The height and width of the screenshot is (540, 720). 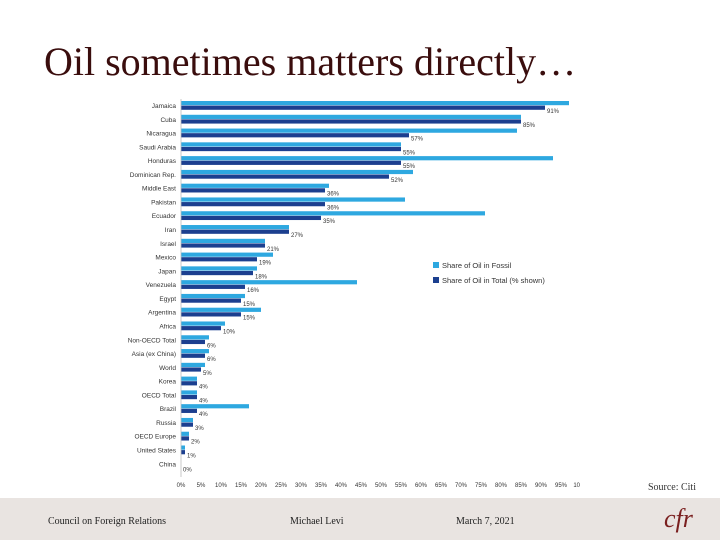 I want to click on category-label: Asia (ex China), so click(x=154, y=354).